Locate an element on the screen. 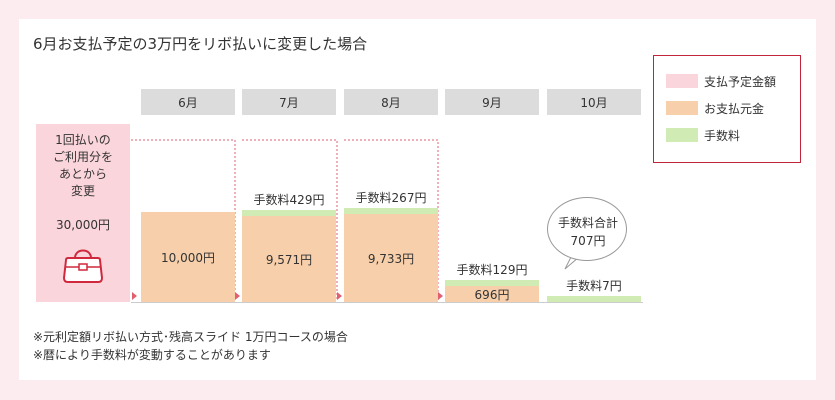  lead-line: あとから is located at coordinates (82, 174).